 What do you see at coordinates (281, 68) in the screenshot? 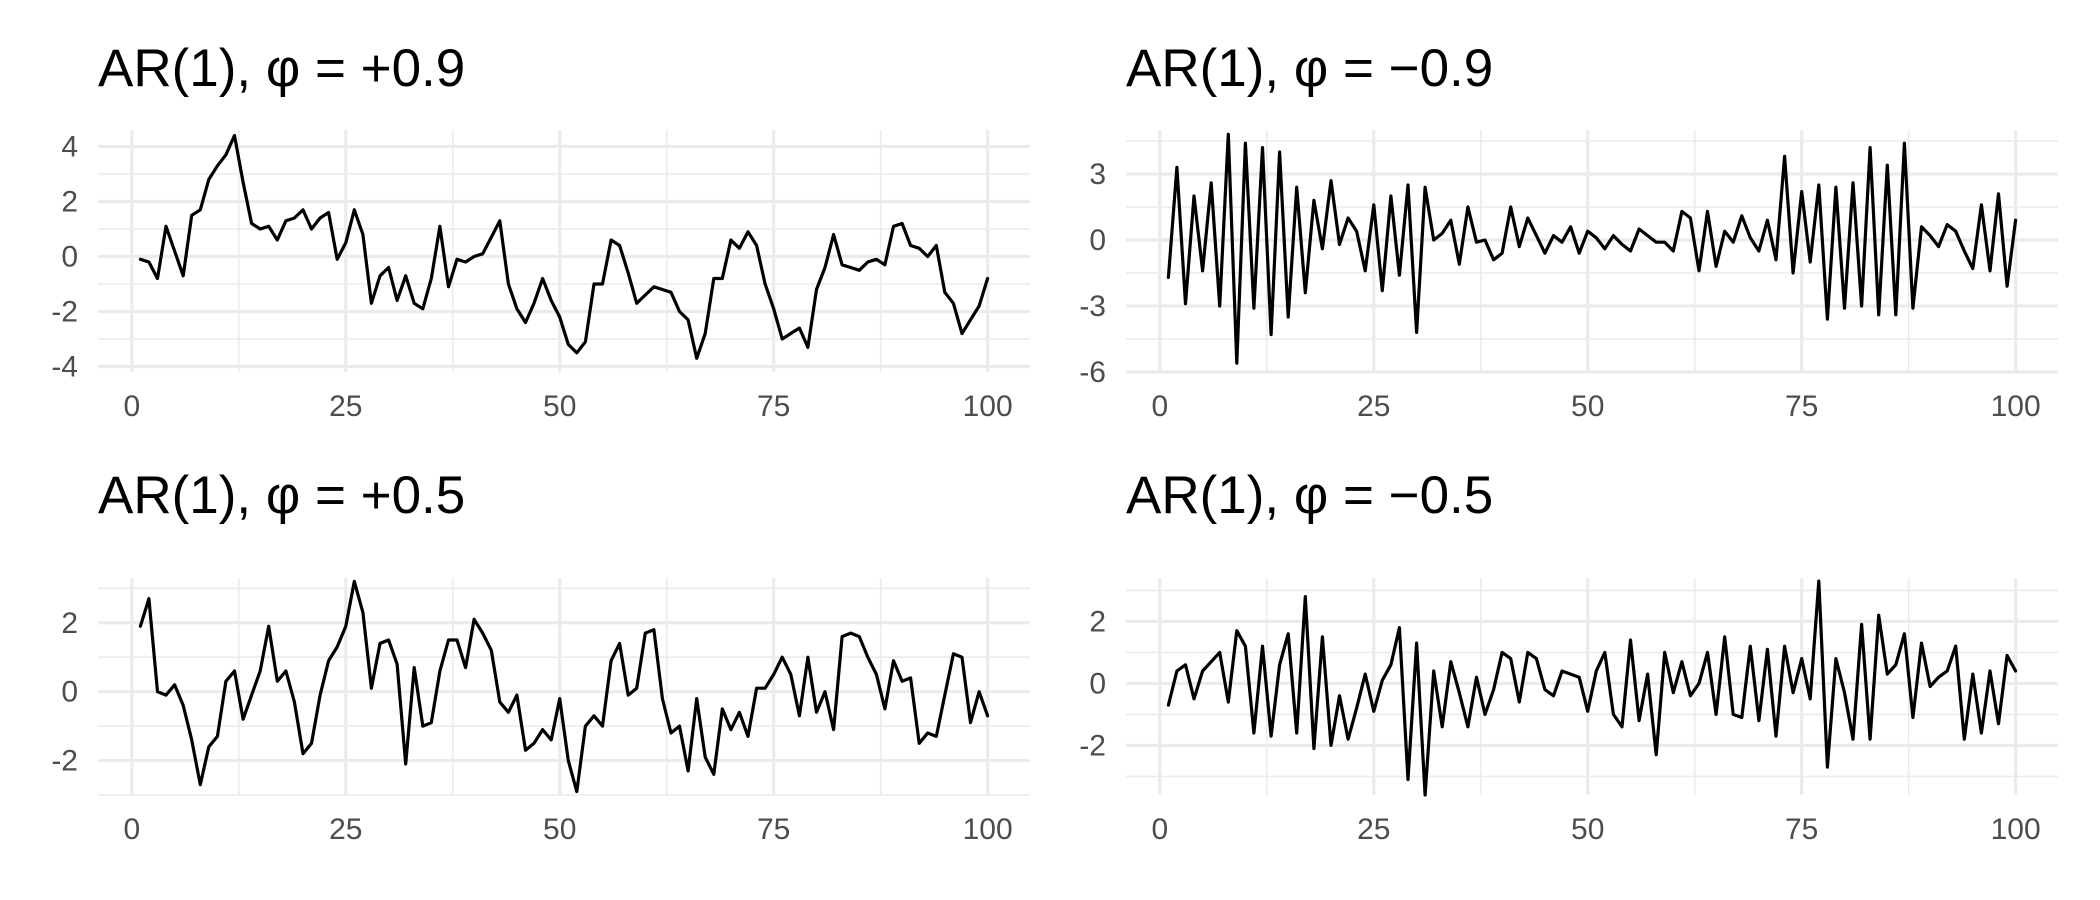
I see `panel-title: AR(1), φ = +0.9` at bounding box center [281, 68].